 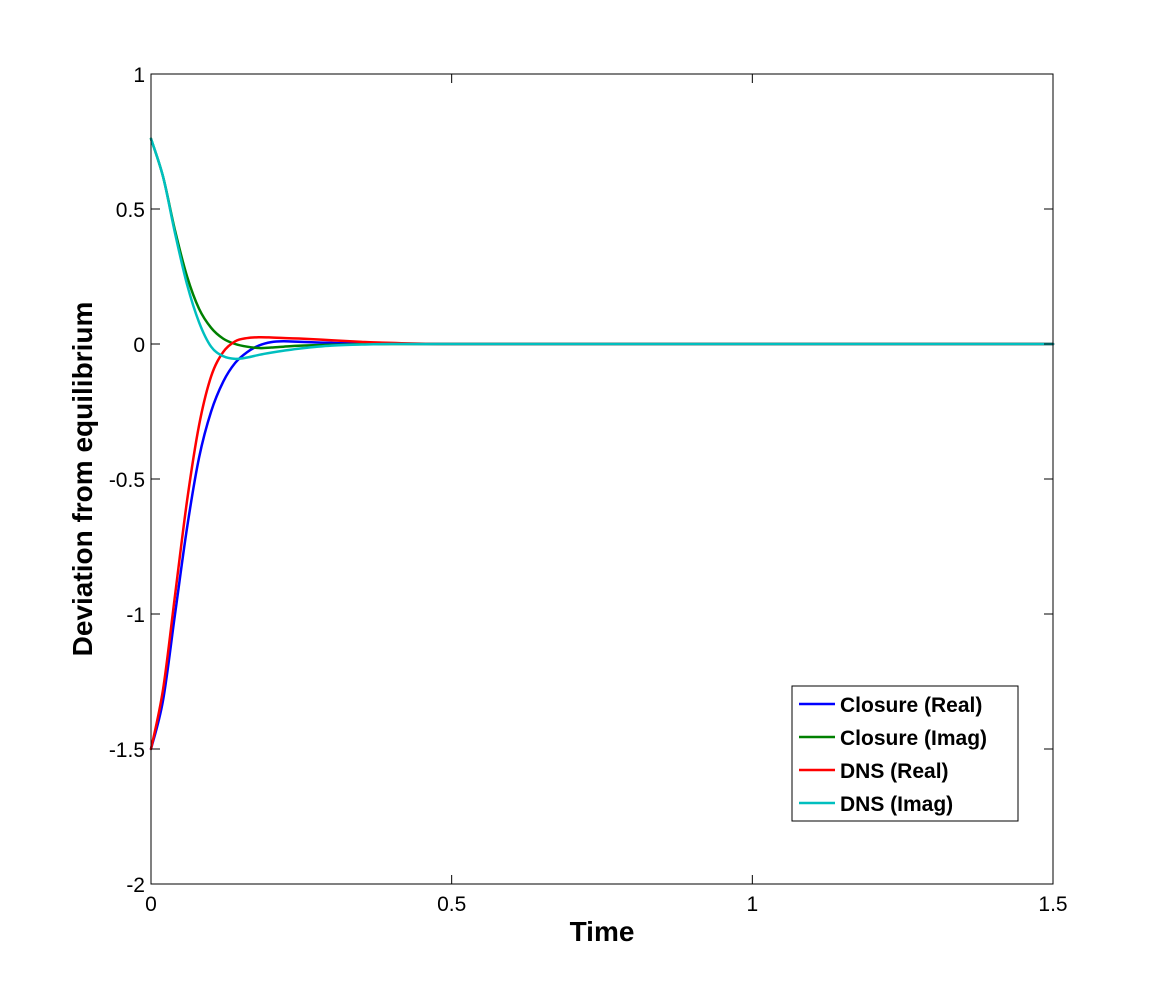 What do you see at coordinates (135, 885) in the screenshot?
I see `y-tick-label: -2` at bounding box center [135, 885].